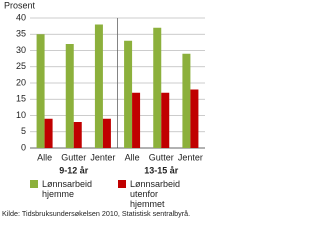  Describe the element at coordinates (21, 34) in the screenshot. I see `y-tick-label: 35` at that location.